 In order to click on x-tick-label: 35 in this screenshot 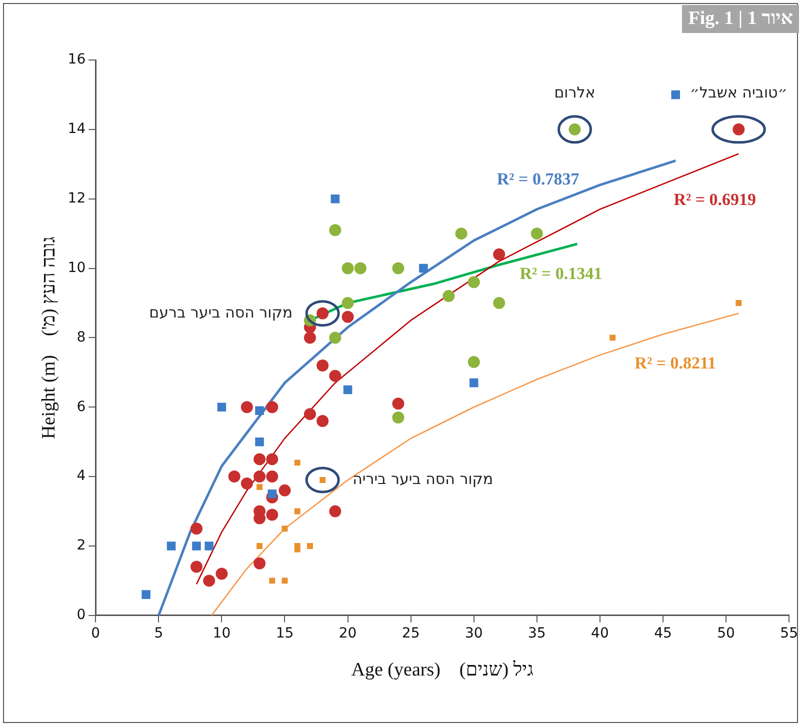, I will do `click(537, 633)`.